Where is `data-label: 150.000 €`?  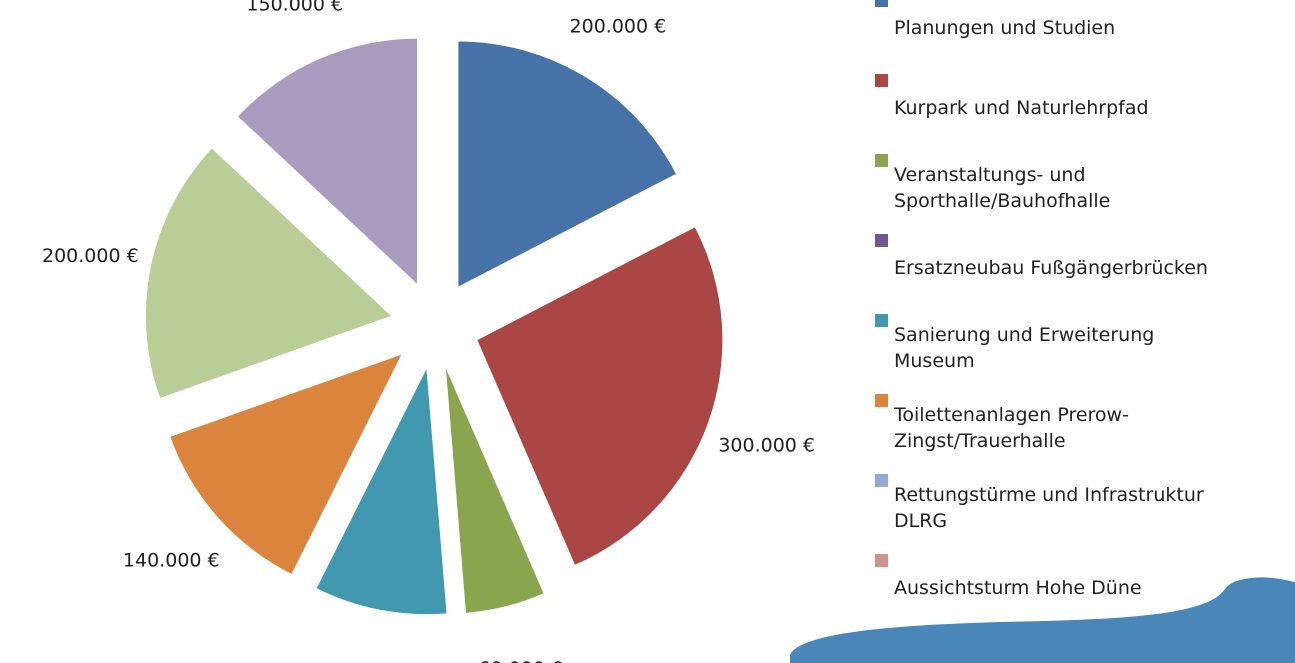 data-label: 150.000 € is located at coordinates (294, 8).